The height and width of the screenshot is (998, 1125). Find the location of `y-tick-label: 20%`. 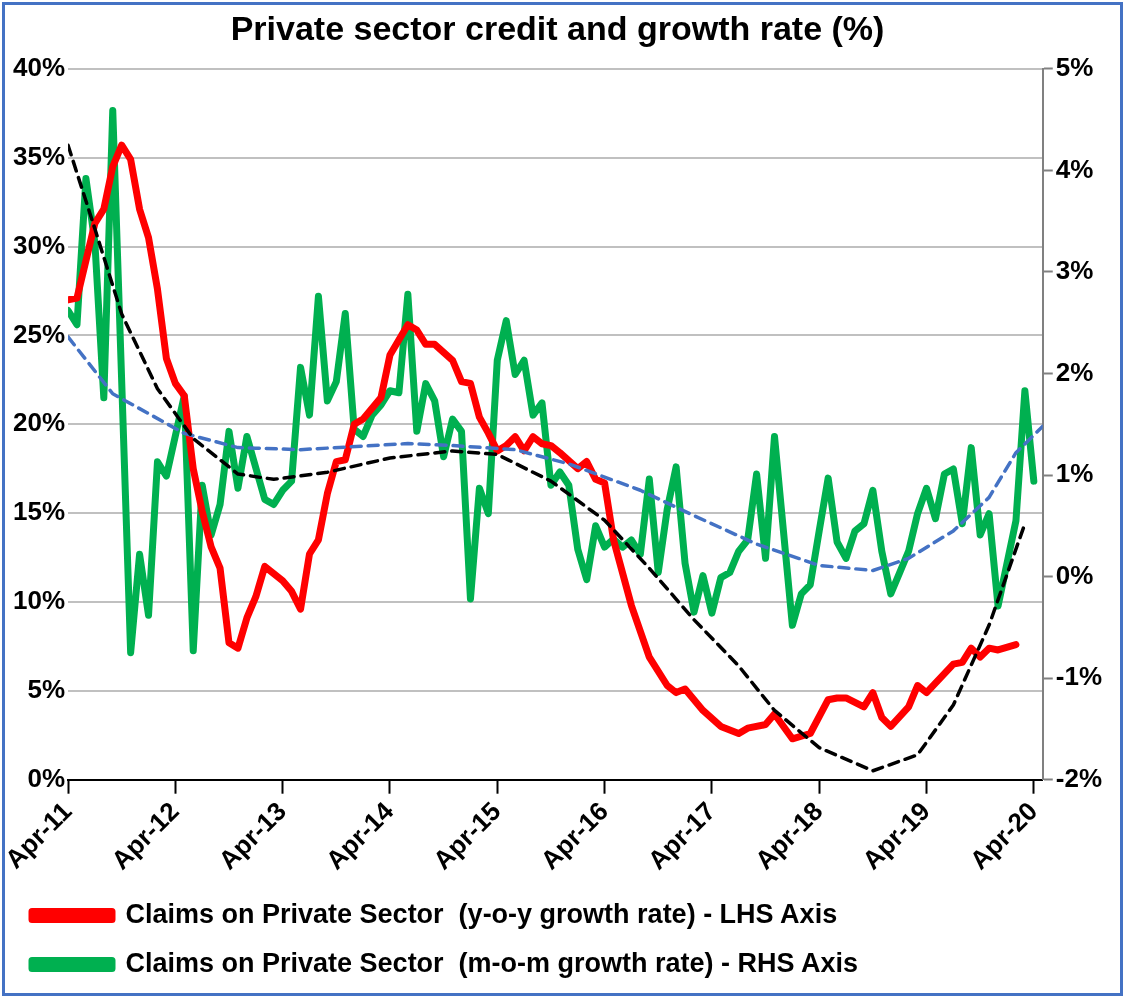

y-tick-label: 20% is located at coordinates (39, 422).